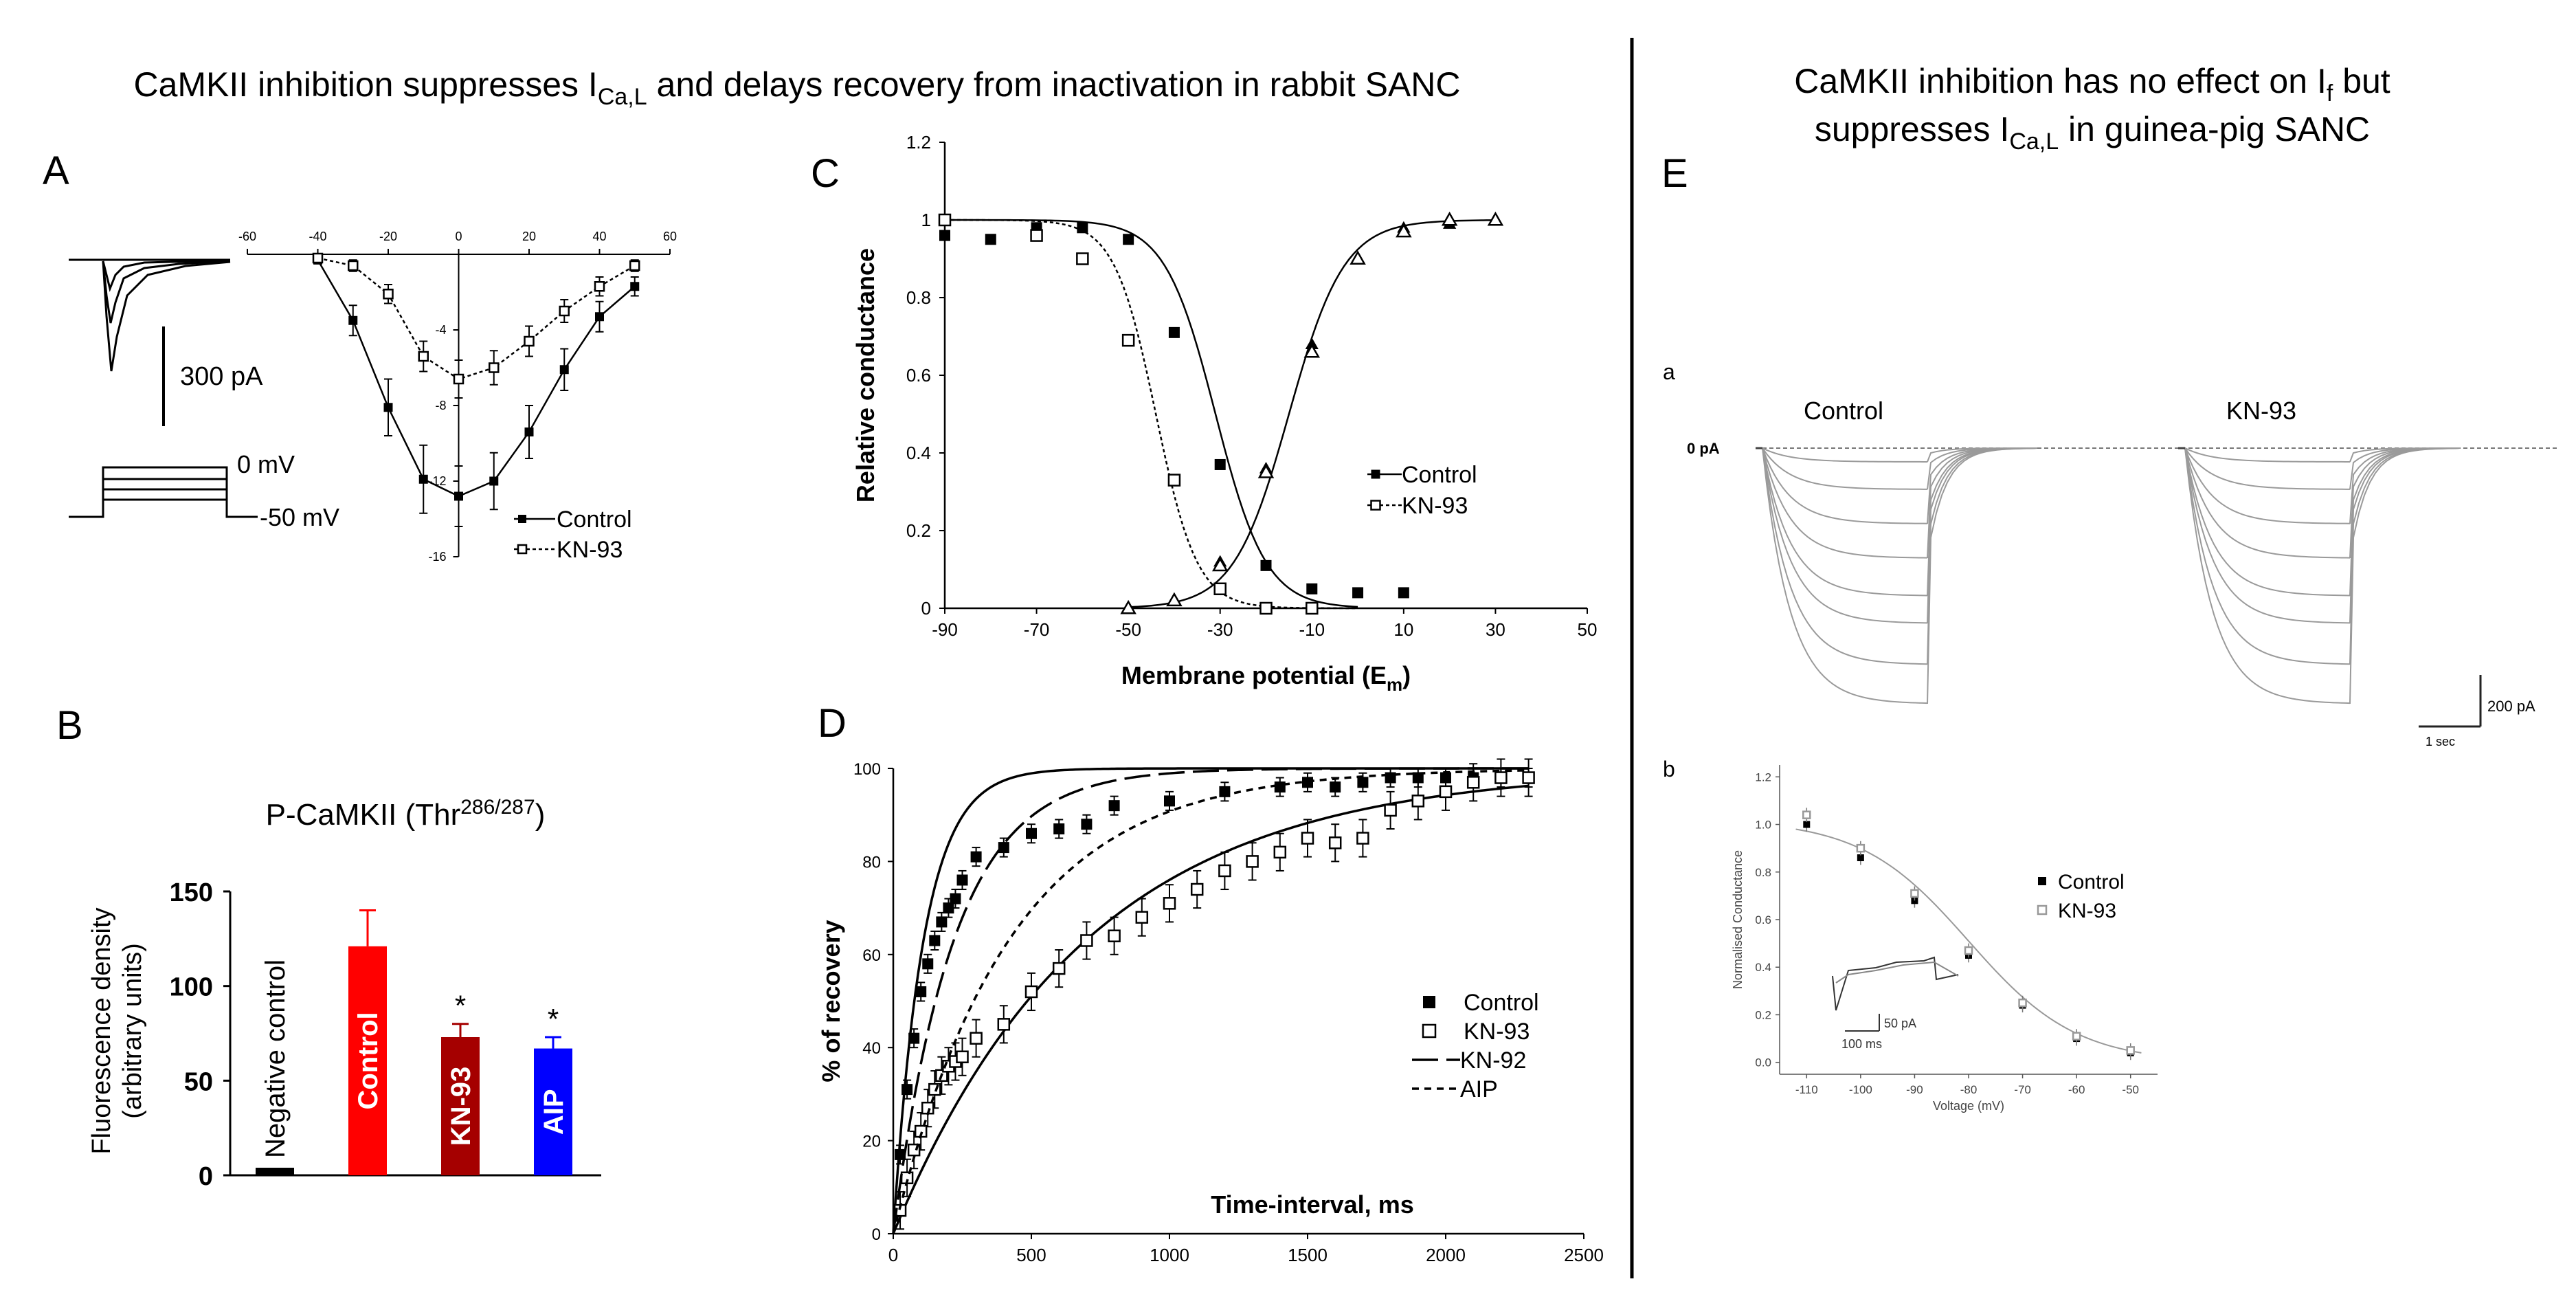  I want to click on x-tick-label: 10, so click(1403, 629).